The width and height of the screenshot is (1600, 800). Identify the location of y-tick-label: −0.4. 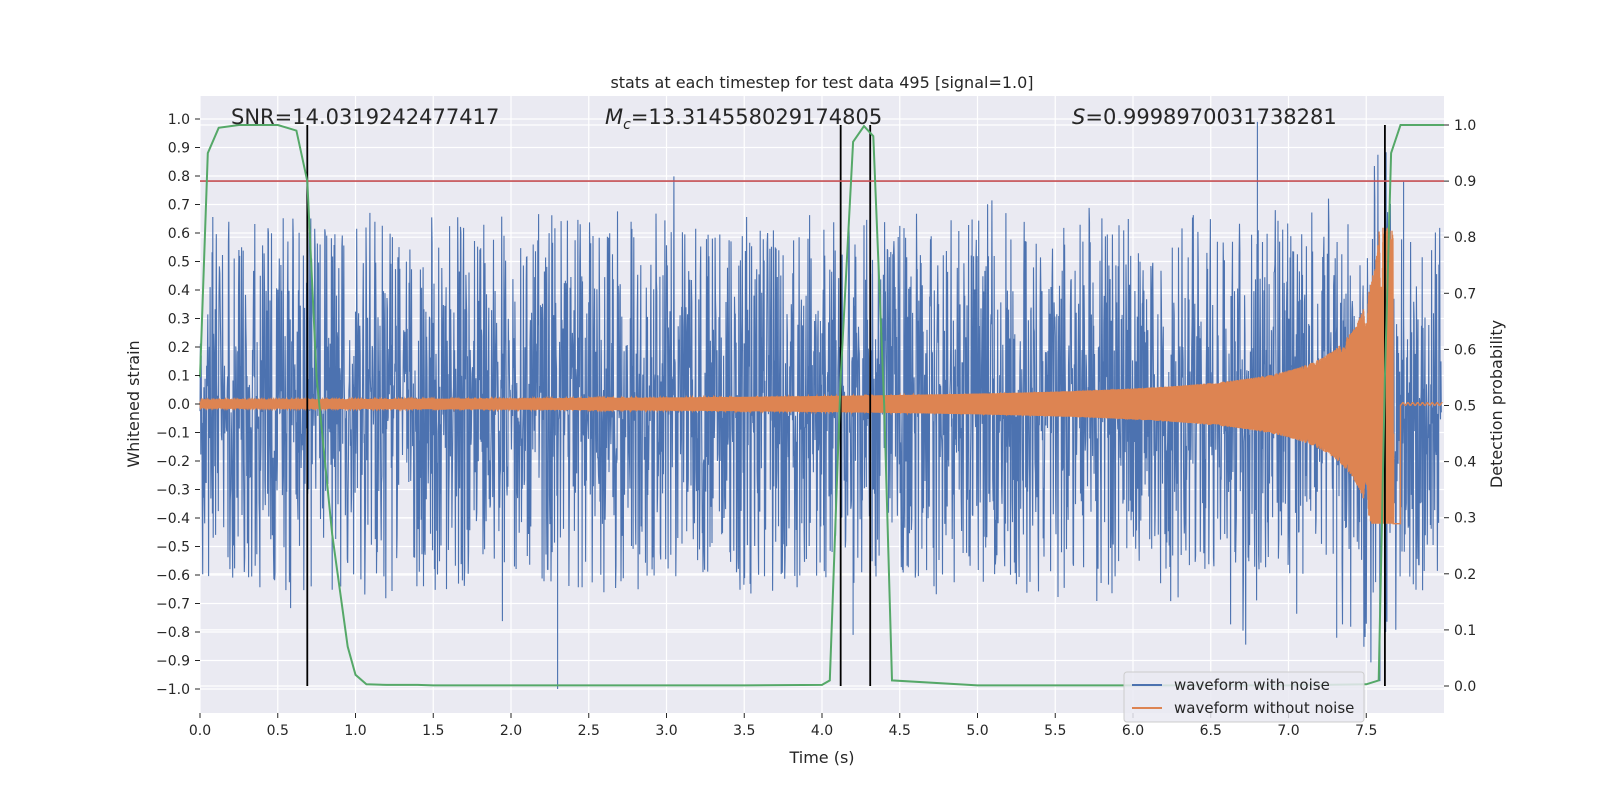
(173, 519).